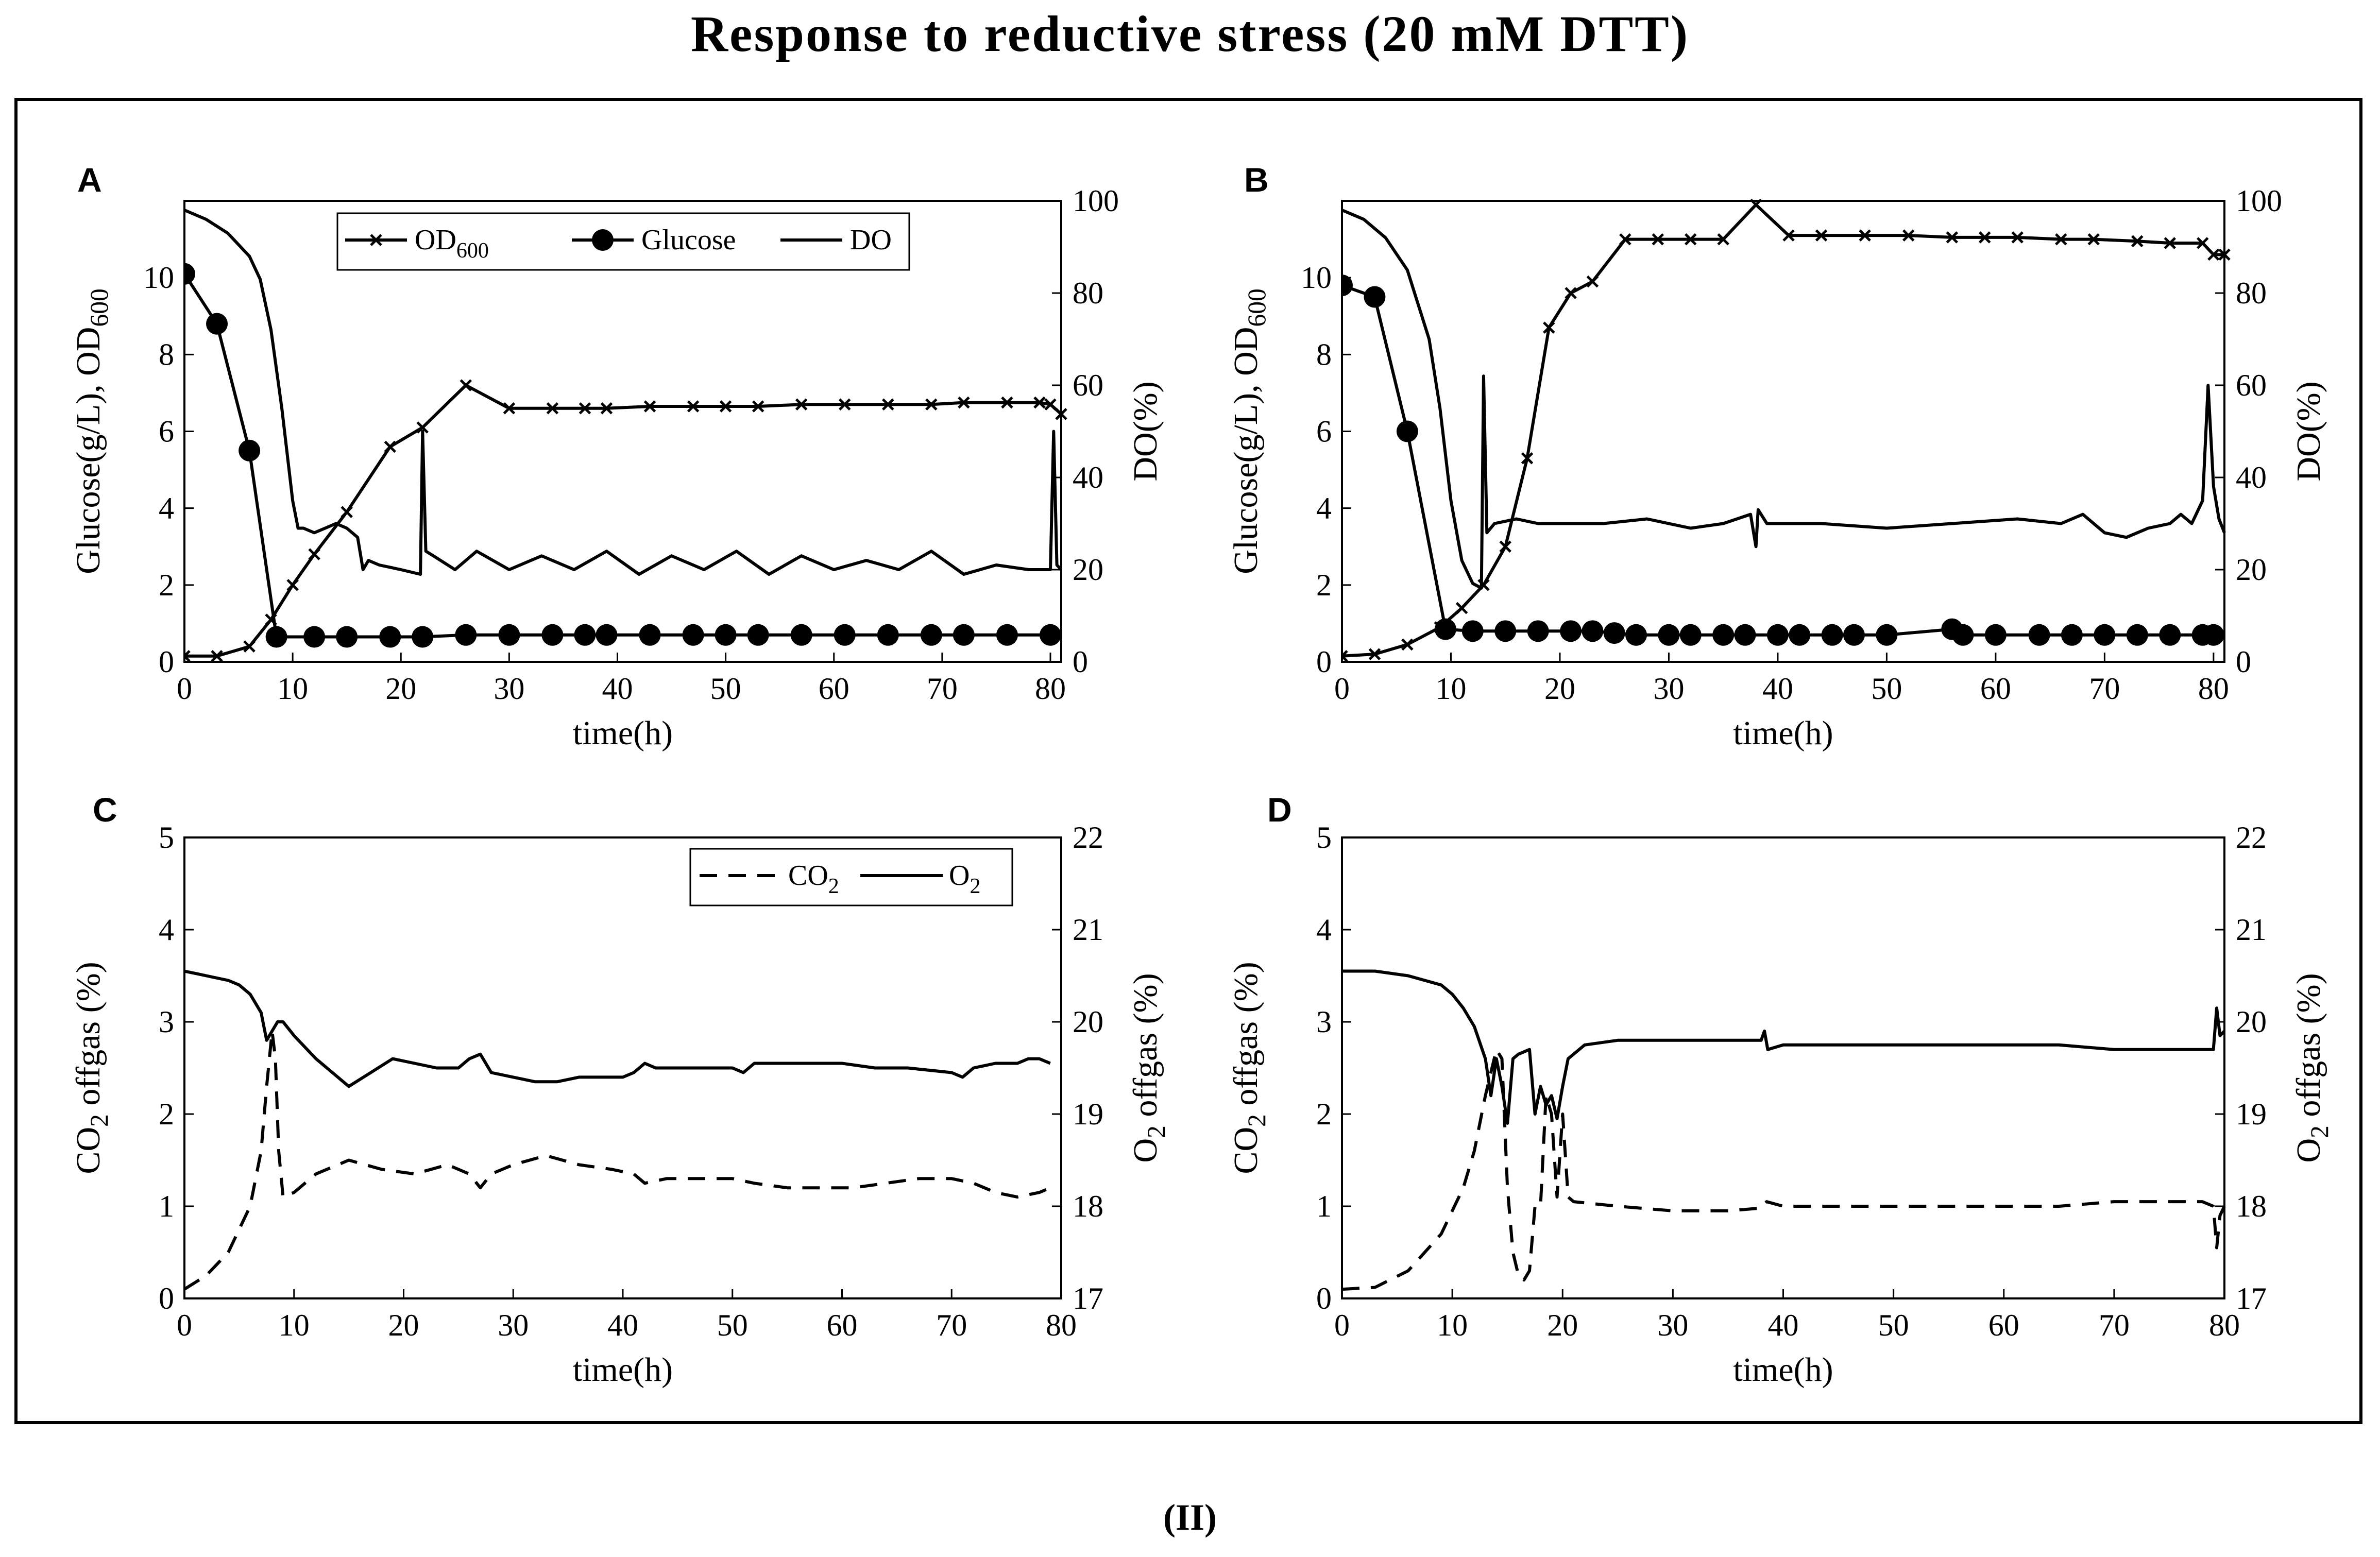  Describe the element at coordinates (851, 877) in the screenshot. I see `legend: CO2 O2` at that location.